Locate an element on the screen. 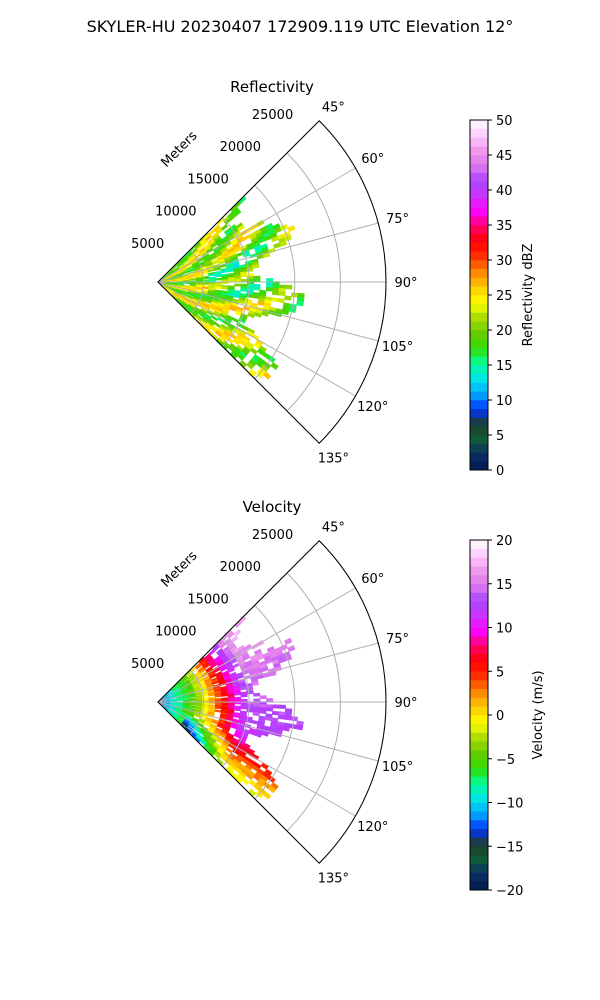 The width and height of the screenshot is (600, 1000). radial-tick-label: 5000 is located at coordinates (147, 244).